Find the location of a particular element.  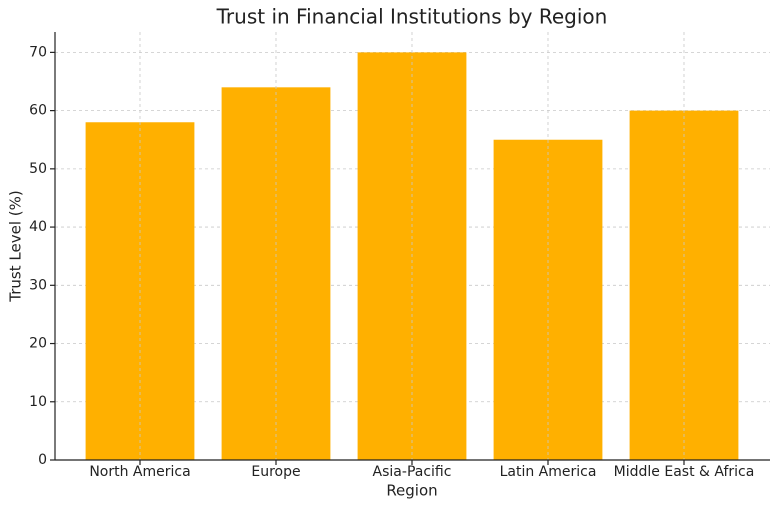

y-tick-label: 40 is located at coordinates (38, 227).